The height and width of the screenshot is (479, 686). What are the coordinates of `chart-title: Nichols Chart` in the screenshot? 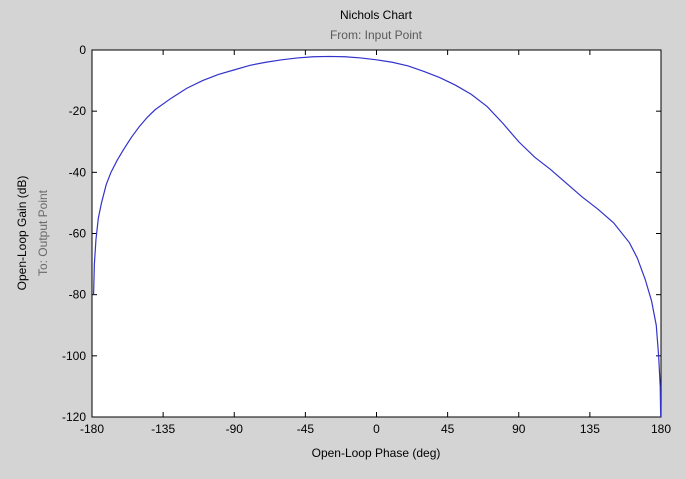 It's located at (376, 15).